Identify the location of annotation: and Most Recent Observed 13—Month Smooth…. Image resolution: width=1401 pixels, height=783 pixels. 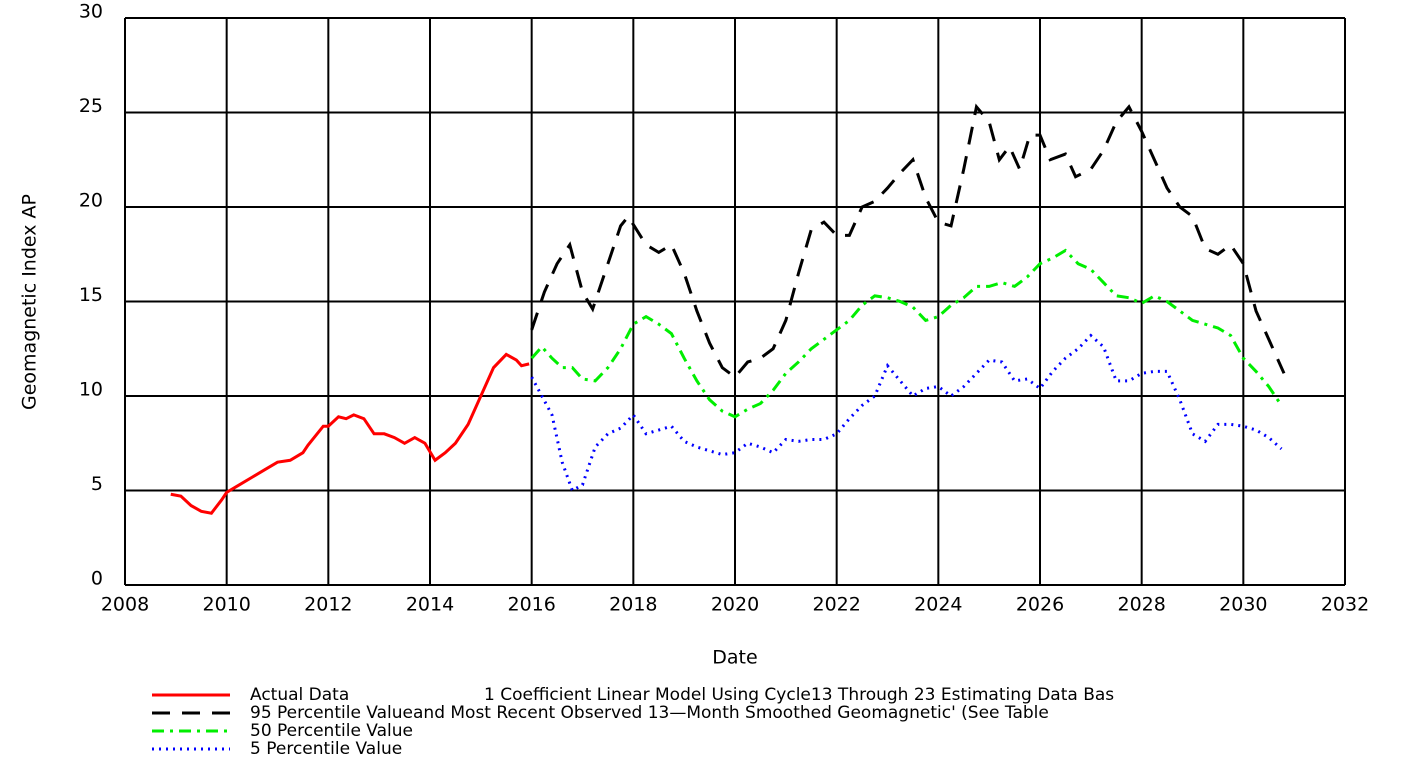
(731, 713).